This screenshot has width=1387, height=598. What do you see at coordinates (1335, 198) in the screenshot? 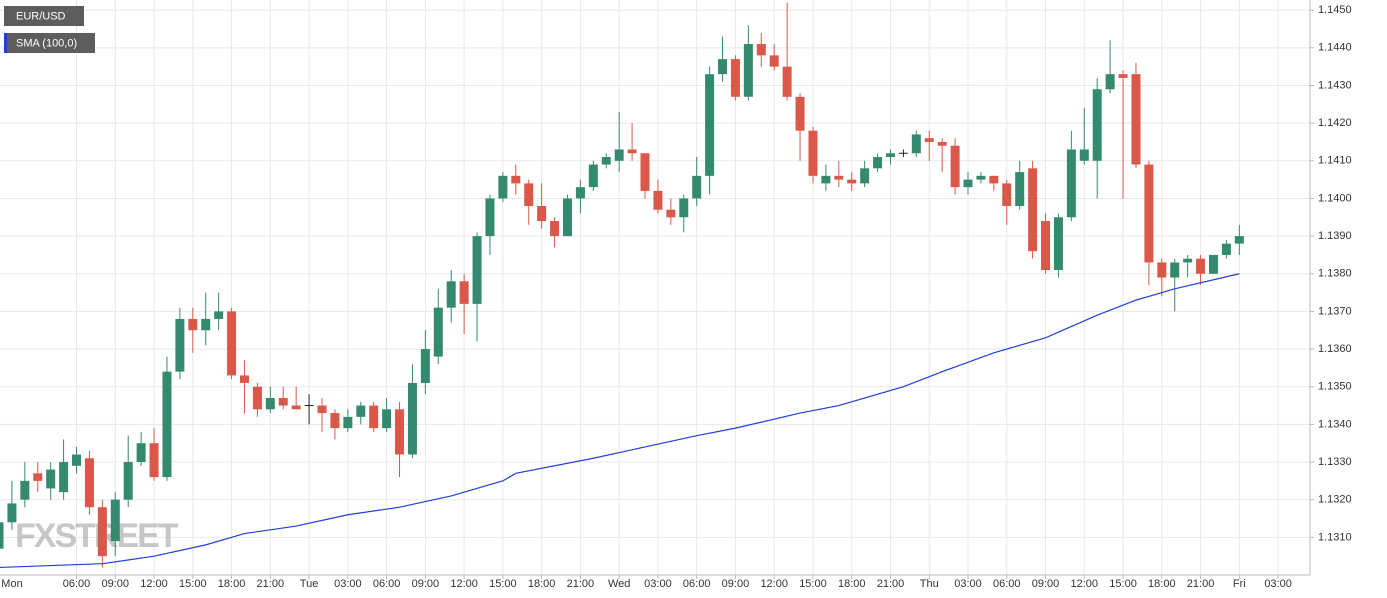
I see `y-tick-label: 1.1400` at bounding box center [1335, 198].